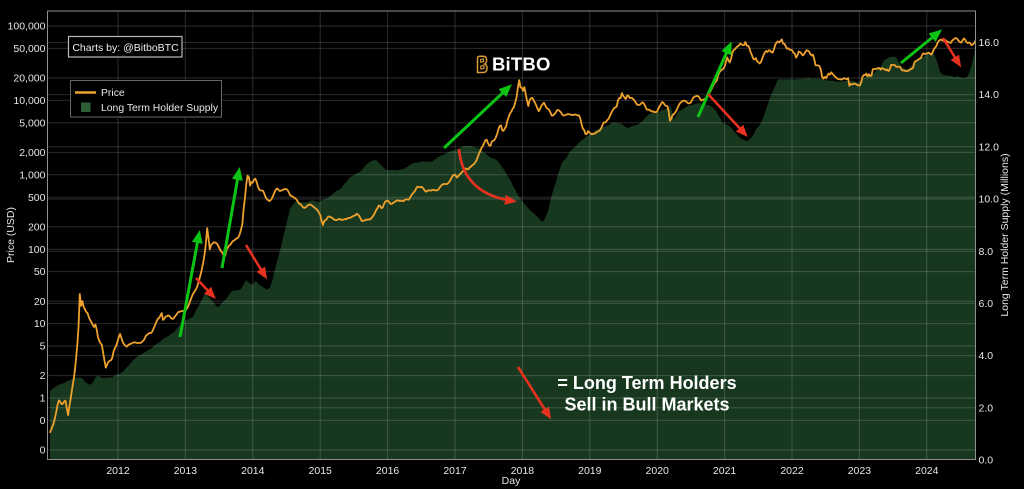  Describe the element at coordinates (43, 376) in the screenshot. I see `svg-text: 2` at that location.